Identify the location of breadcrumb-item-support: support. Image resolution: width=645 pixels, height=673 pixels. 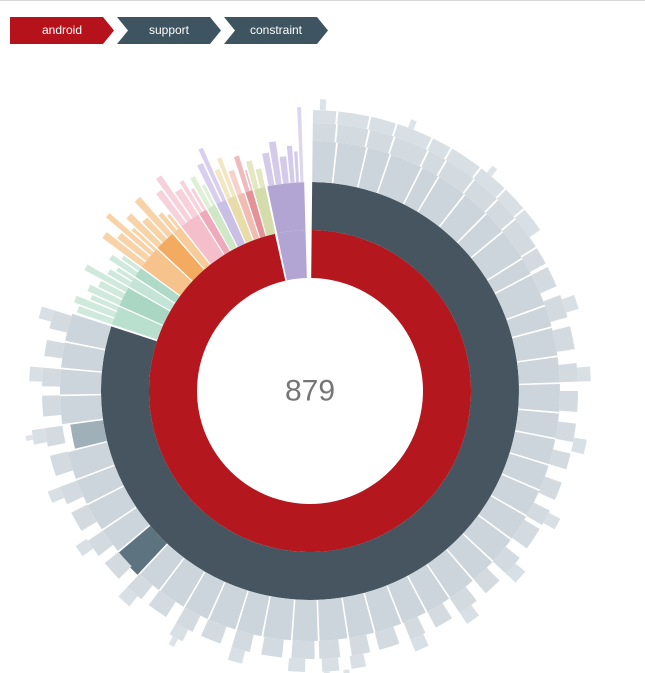
(169, 30).